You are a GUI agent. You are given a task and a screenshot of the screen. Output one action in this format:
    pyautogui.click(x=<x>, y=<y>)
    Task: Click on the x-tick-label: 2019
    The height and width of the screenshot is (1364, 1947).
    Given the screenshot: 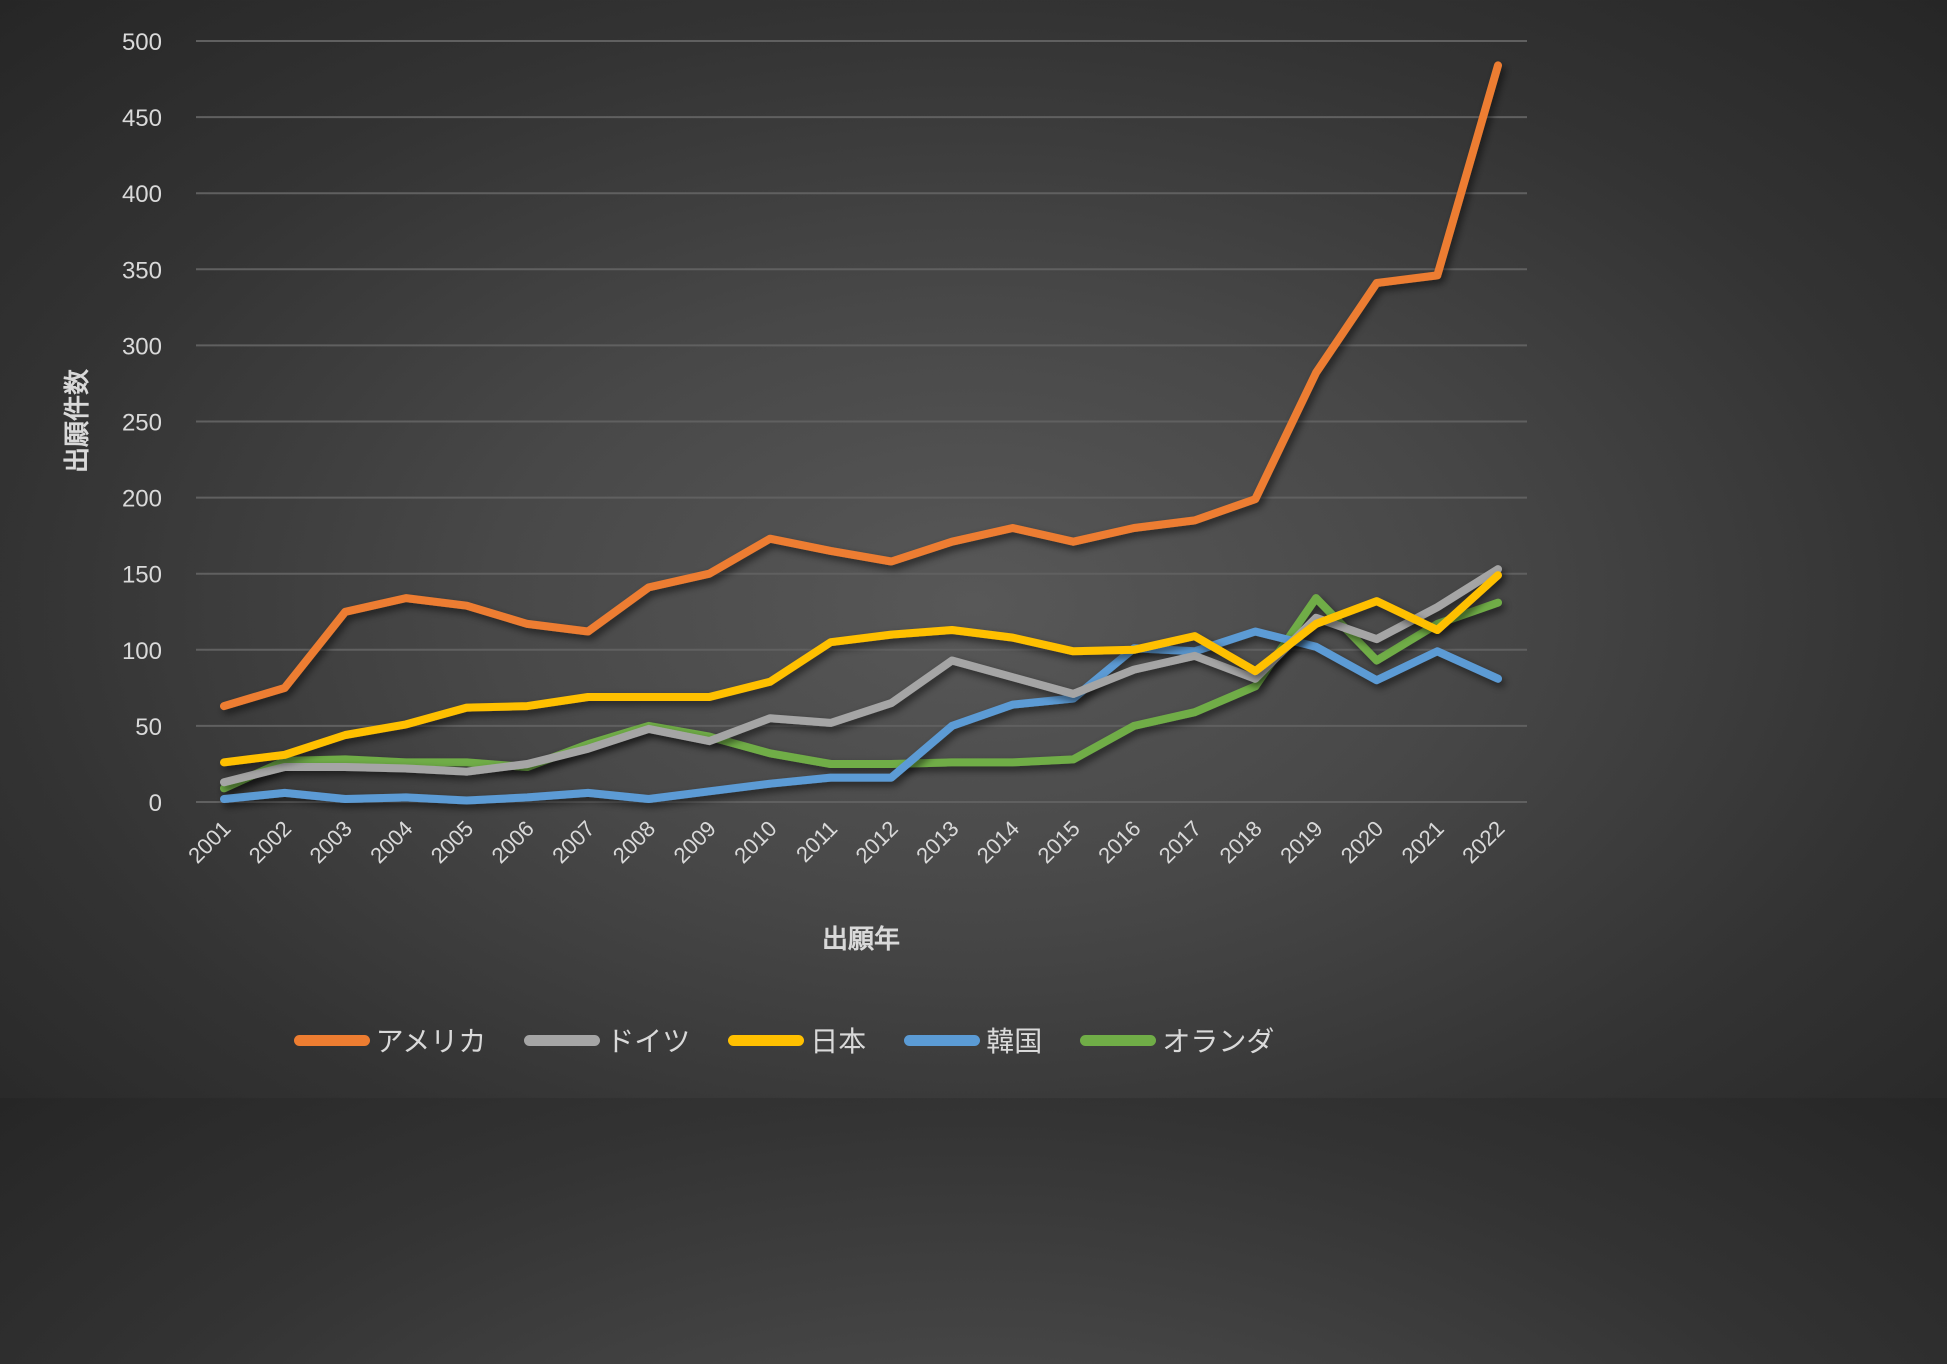 What is the action you would take?
    pyautogui.click(x=1301, y=842)
    